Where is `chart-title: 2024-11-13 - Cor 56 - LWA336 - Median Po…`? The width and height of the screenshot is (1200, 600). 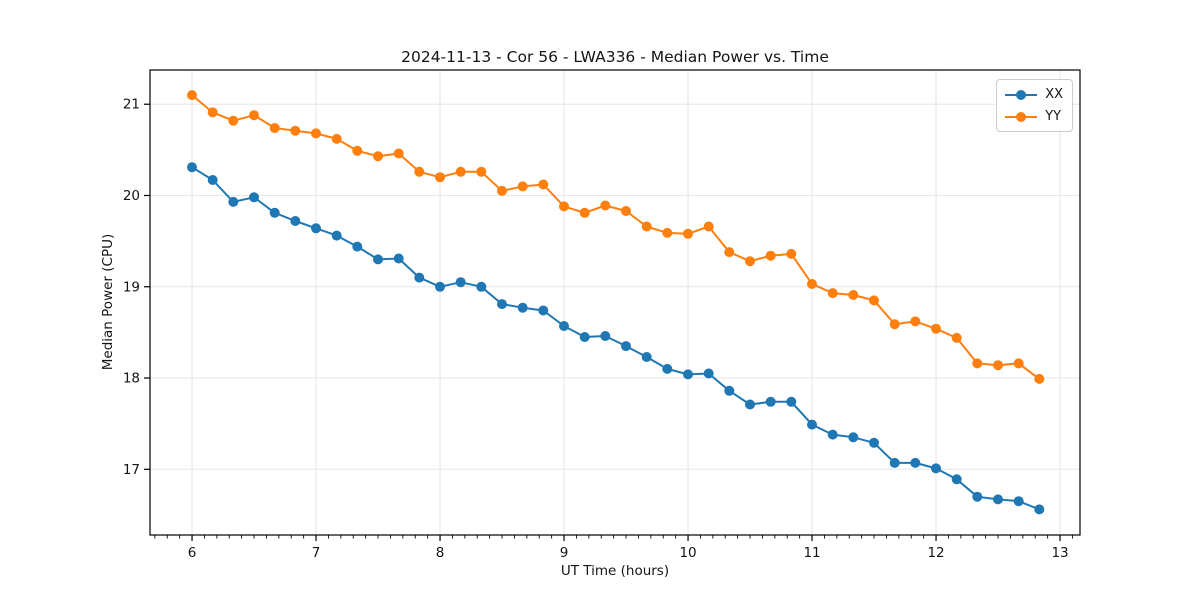 chart-title: 2024-11-13 - Cor 56 - LWA336 - Median Po… is located at coordinates (615, 57).